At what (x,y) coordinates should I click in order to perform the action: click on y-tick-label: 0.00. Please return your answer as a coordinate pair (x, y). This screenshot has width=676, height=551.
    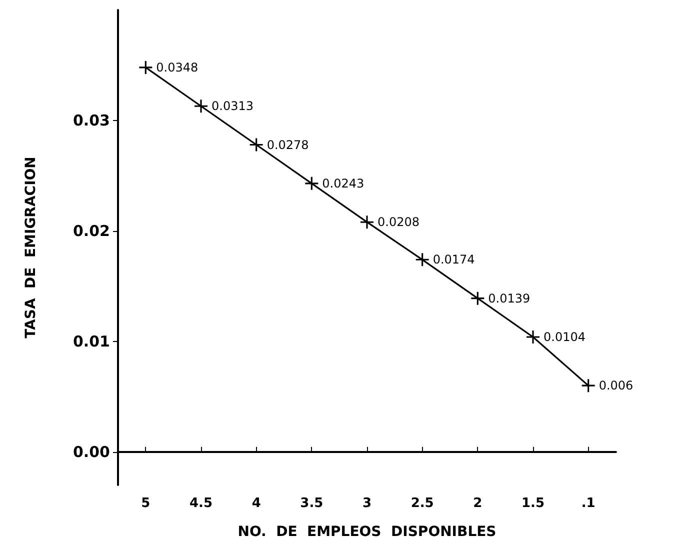
    Looking at the image, I should click on (91, 451).